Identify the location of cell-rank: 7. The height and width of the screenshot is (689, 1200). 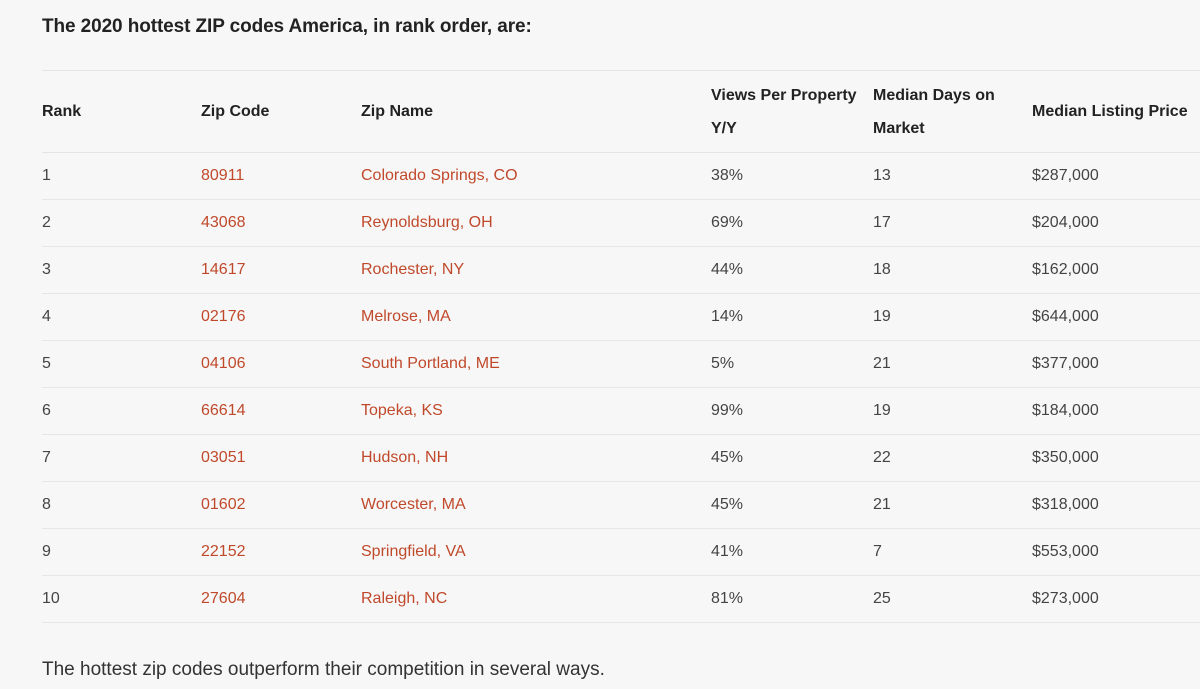
(46, 457).